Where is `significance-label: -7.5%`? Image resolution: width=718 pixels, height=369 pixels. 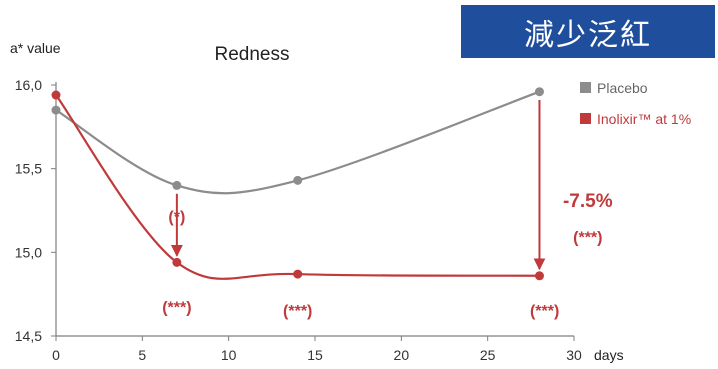 significance-label: -7.5% is located at coordinates (588, 201).